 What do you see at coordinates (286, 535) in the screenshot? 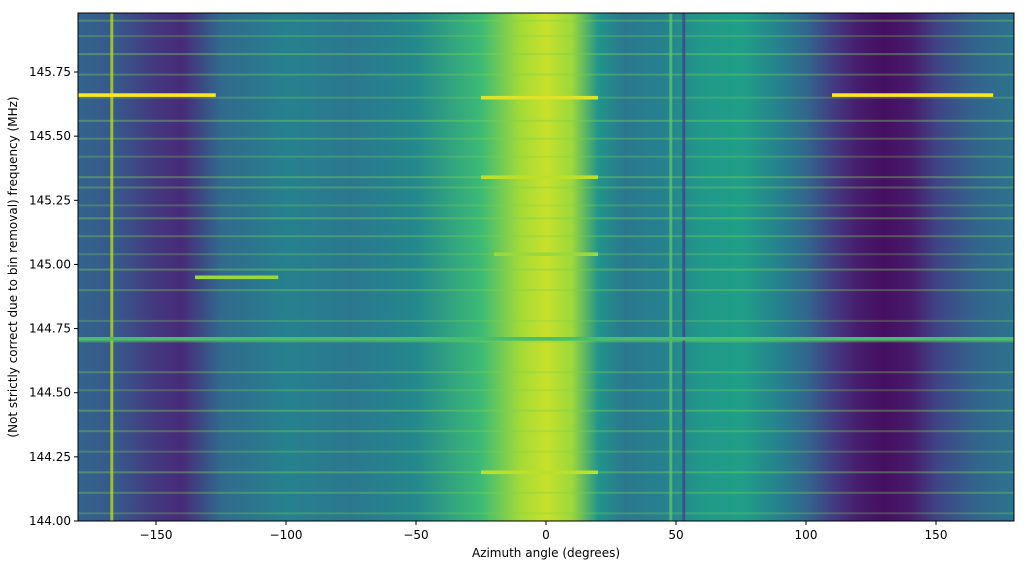
I see `x-tick-label: −100` at bounding box center [286, 535].